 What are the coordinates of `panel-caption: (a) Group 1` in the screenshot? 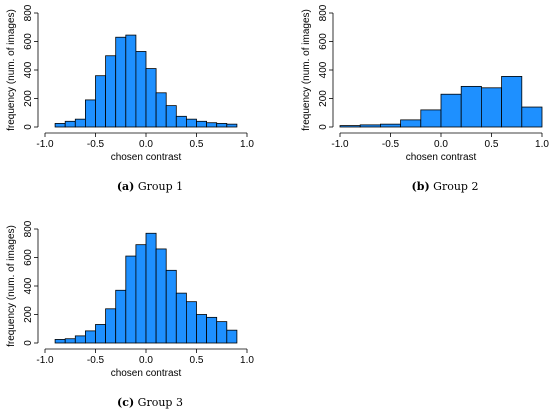 It's located at (150, 186).